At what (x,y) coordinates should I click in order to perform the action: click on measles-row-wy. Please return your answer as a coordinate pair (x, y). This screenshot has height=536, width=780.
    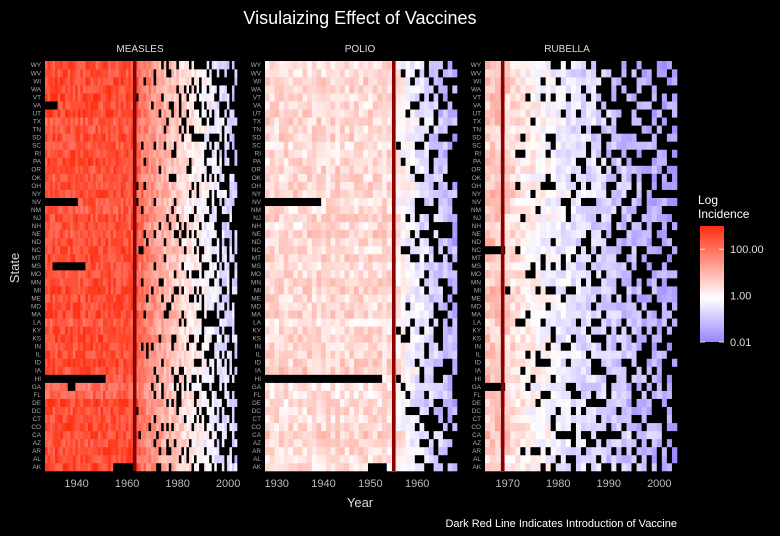
    Looking at the image, I should click on (141, 65).